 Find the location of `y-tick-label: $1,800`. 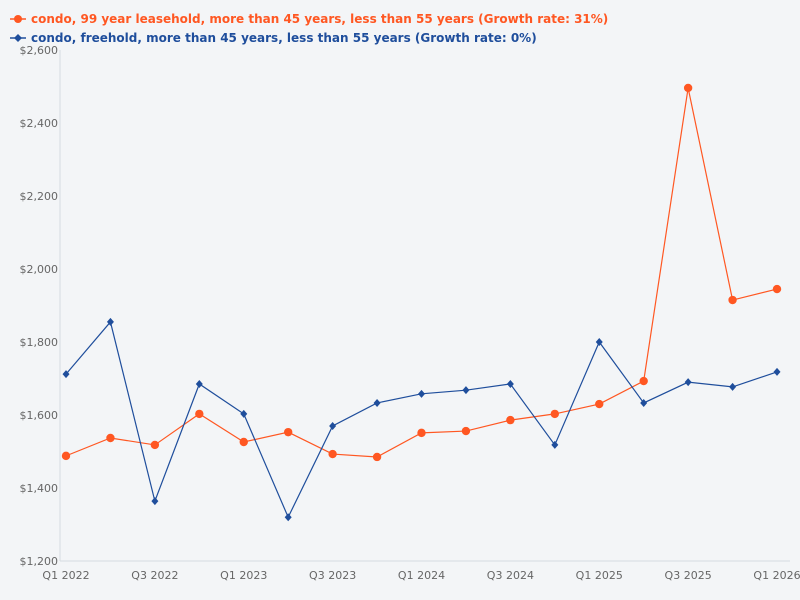

y-tick-label: $1,800 is located at coordinates (39, 342).